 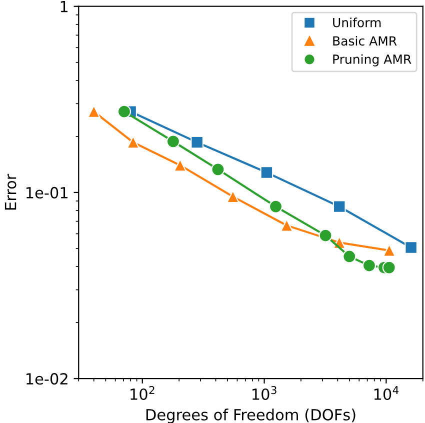 I want to click on y-tick-label: 1, so click(x=64, y=6).